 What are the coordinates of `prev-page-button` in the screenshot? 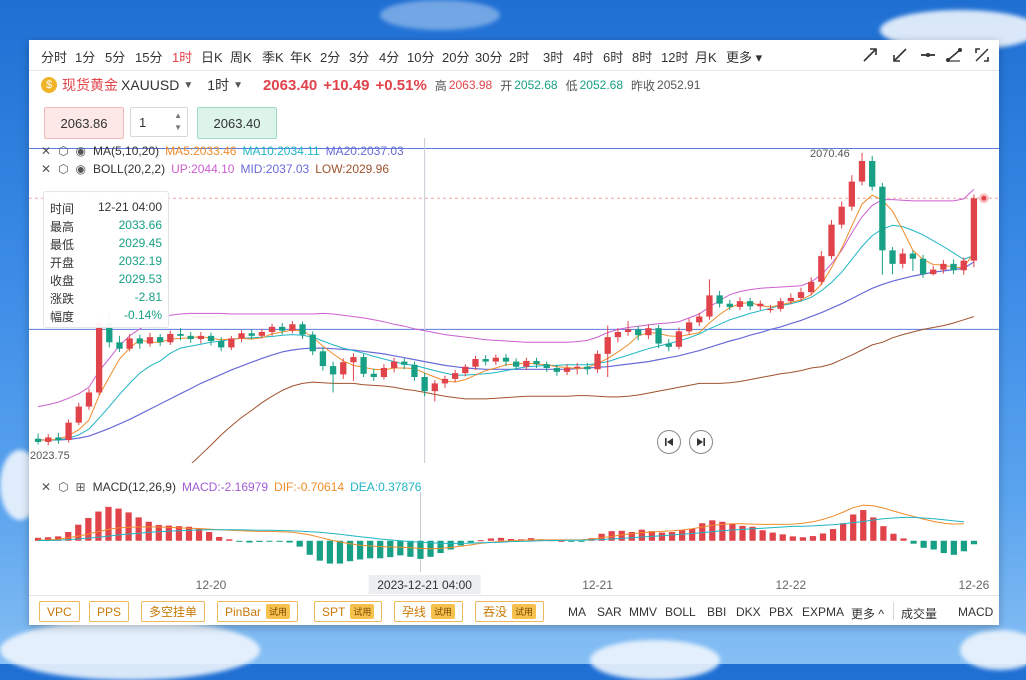 It's located at (669, 442).